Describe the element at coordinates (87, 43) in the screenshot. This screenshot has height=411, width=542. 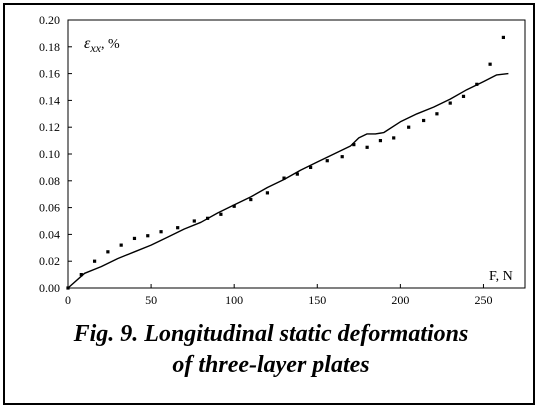
I see `y-axis-label-symbol: ε` at that location.